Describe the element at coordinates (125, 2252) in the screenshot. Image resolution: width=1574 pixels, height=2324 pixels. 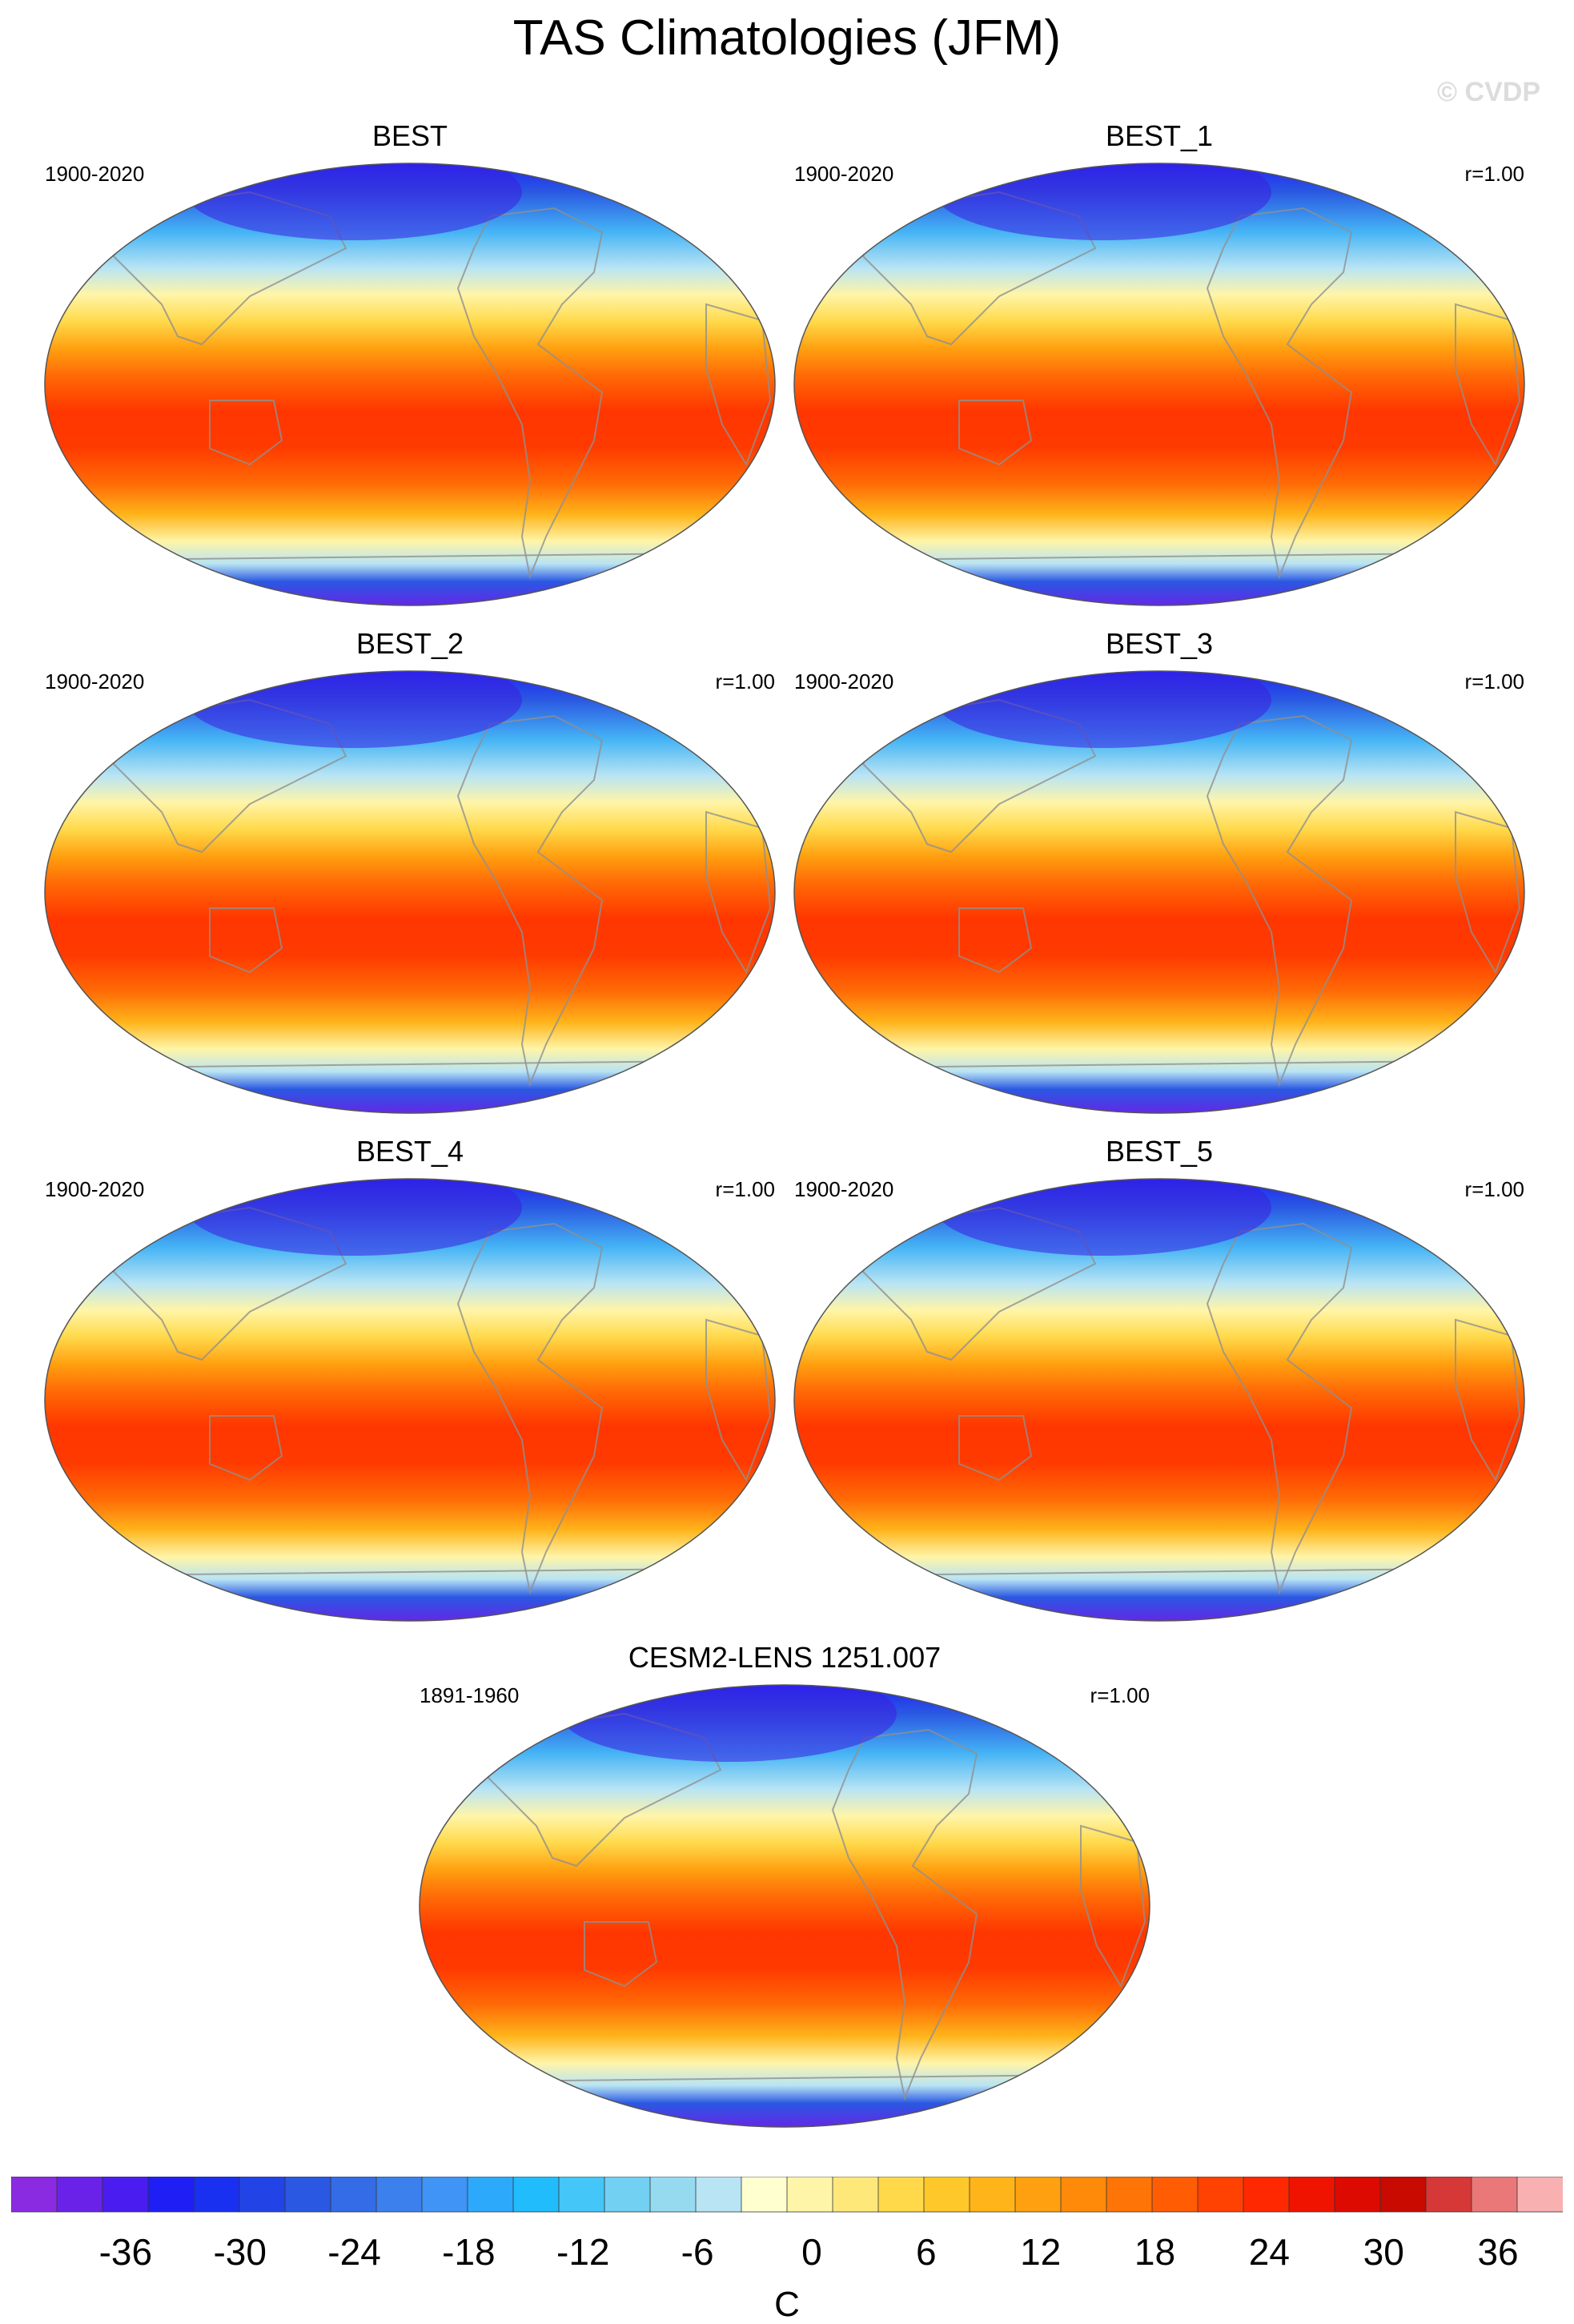
I see `colorbar-tick-label: -36` at that location.